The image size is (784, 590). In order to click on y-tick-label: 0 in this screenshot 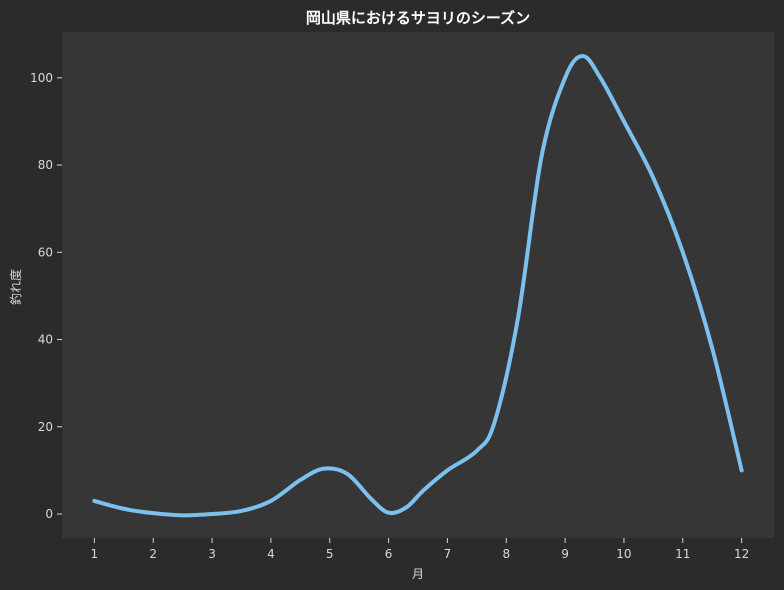, I will do `click(49, 514)`.